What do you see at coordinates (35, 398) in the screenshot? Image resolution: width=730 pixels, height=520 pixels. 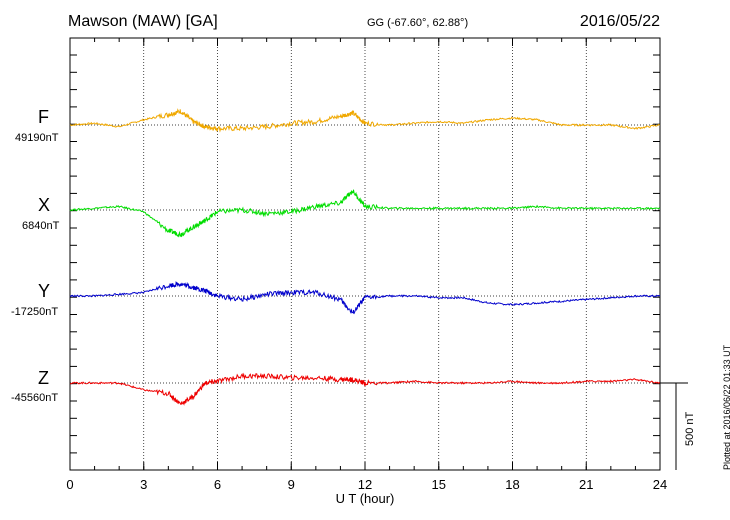 I see `baseline-Z: -45560nT` at bounding box center [35, 398].